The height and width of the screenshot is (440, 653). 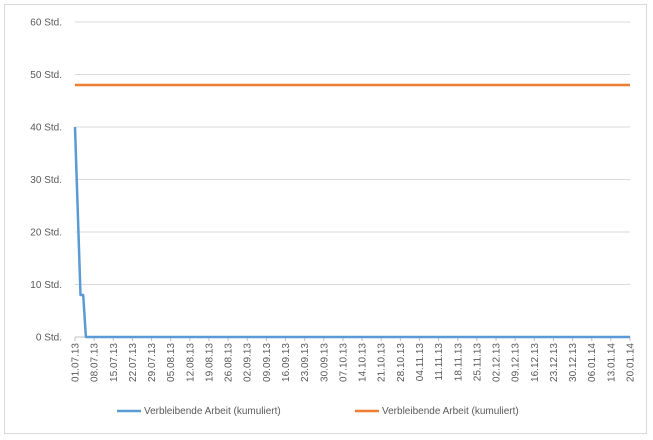 I want to click on x-tick-label: 13.01.14, so click(x=611, y=362).